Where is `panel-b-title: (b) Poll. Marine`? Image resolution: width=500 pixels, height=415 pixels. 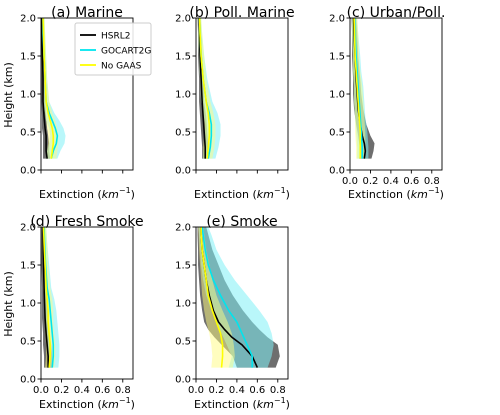 panel-b-title: (b) Poll. Marine is located at coordinates (241, 13).